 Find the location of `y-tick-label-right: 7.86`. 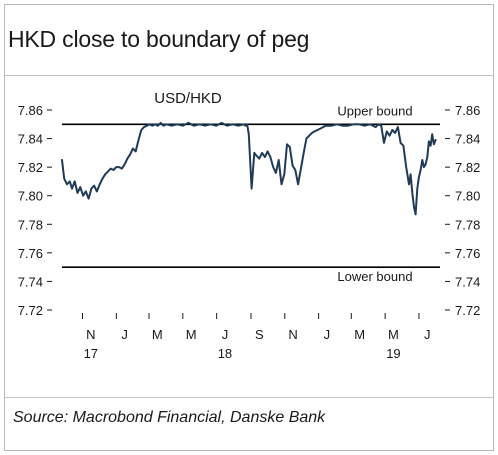

y-tick-label-right: 7.86 is located at coordinates (467, 110).